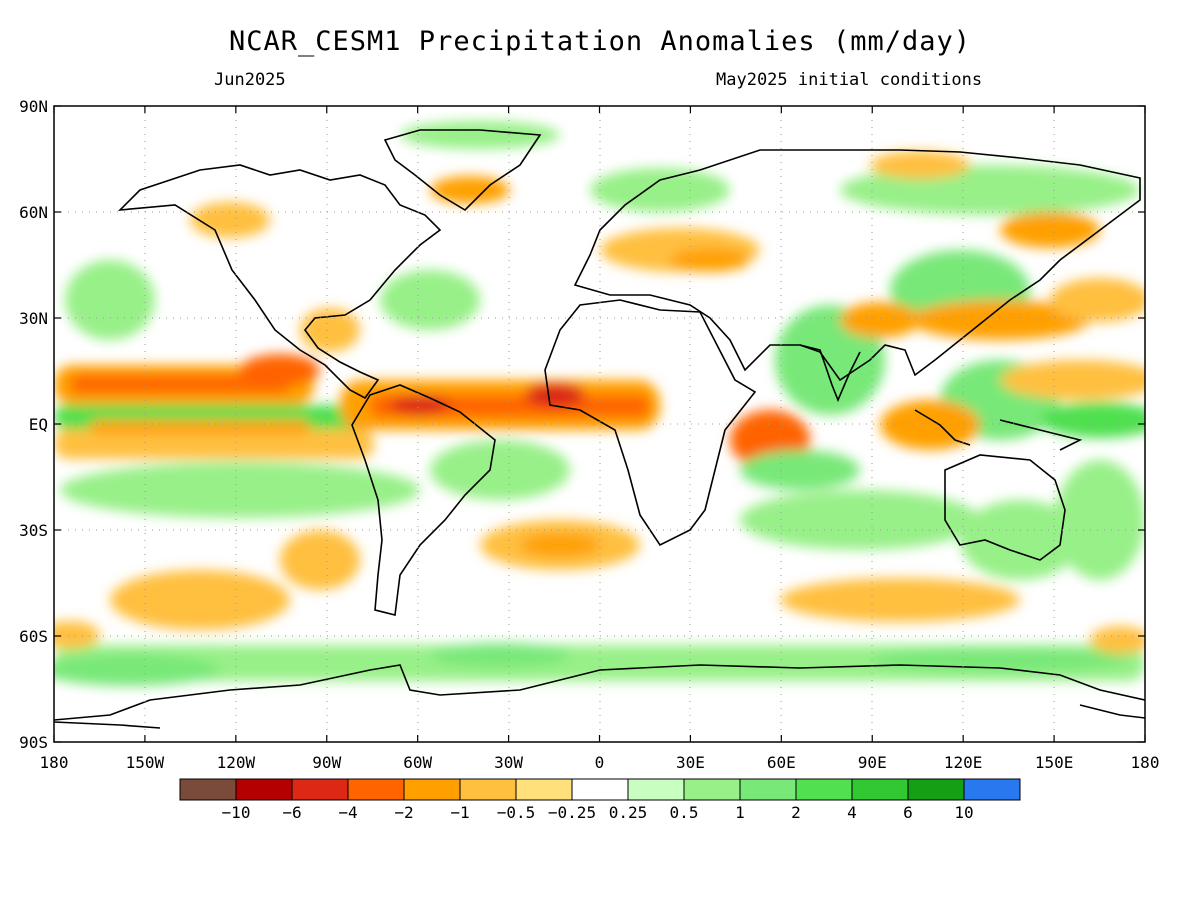  What do you see at coordinates (963, 812) in the screenshot?
I see `colorbar-tick-label: 10` at bounding box center [963, 812].